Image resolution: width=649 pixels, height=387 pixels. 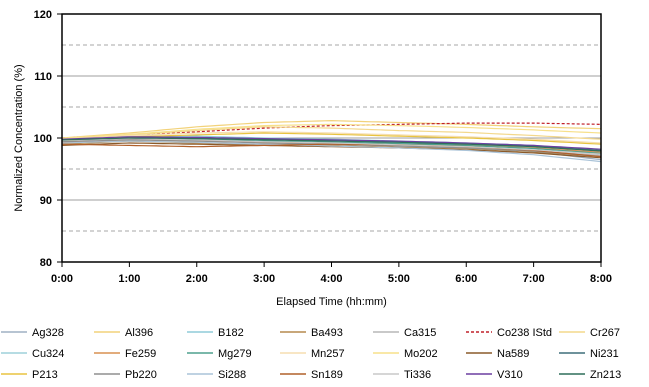 I want to click on legend-label: Pb220, so click(x=141, y=375).